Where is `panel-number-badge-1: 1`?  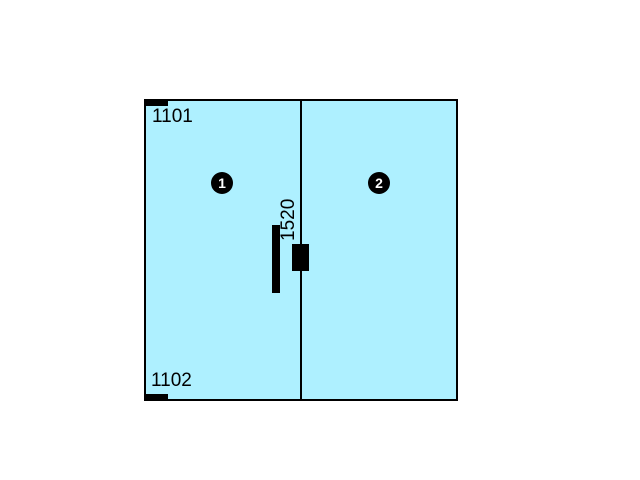 panel-number-badge-1: 1 is located at coordinates (222, 183).